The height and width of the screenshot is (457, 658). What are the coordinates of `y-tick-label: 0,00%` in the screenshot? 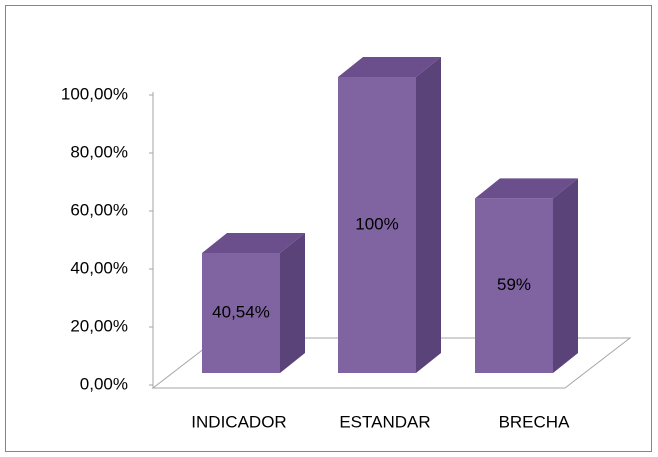 It's located at (104, 383).